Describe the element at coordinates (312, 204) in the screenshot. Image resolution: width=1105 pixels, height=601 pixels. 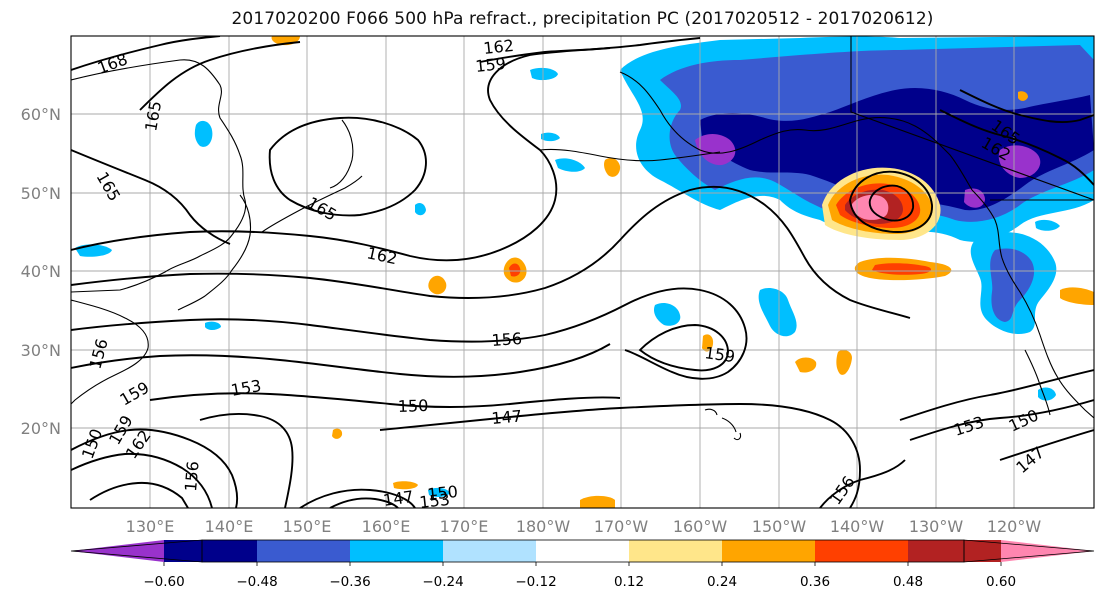
I see `coast-kuril` at that location.